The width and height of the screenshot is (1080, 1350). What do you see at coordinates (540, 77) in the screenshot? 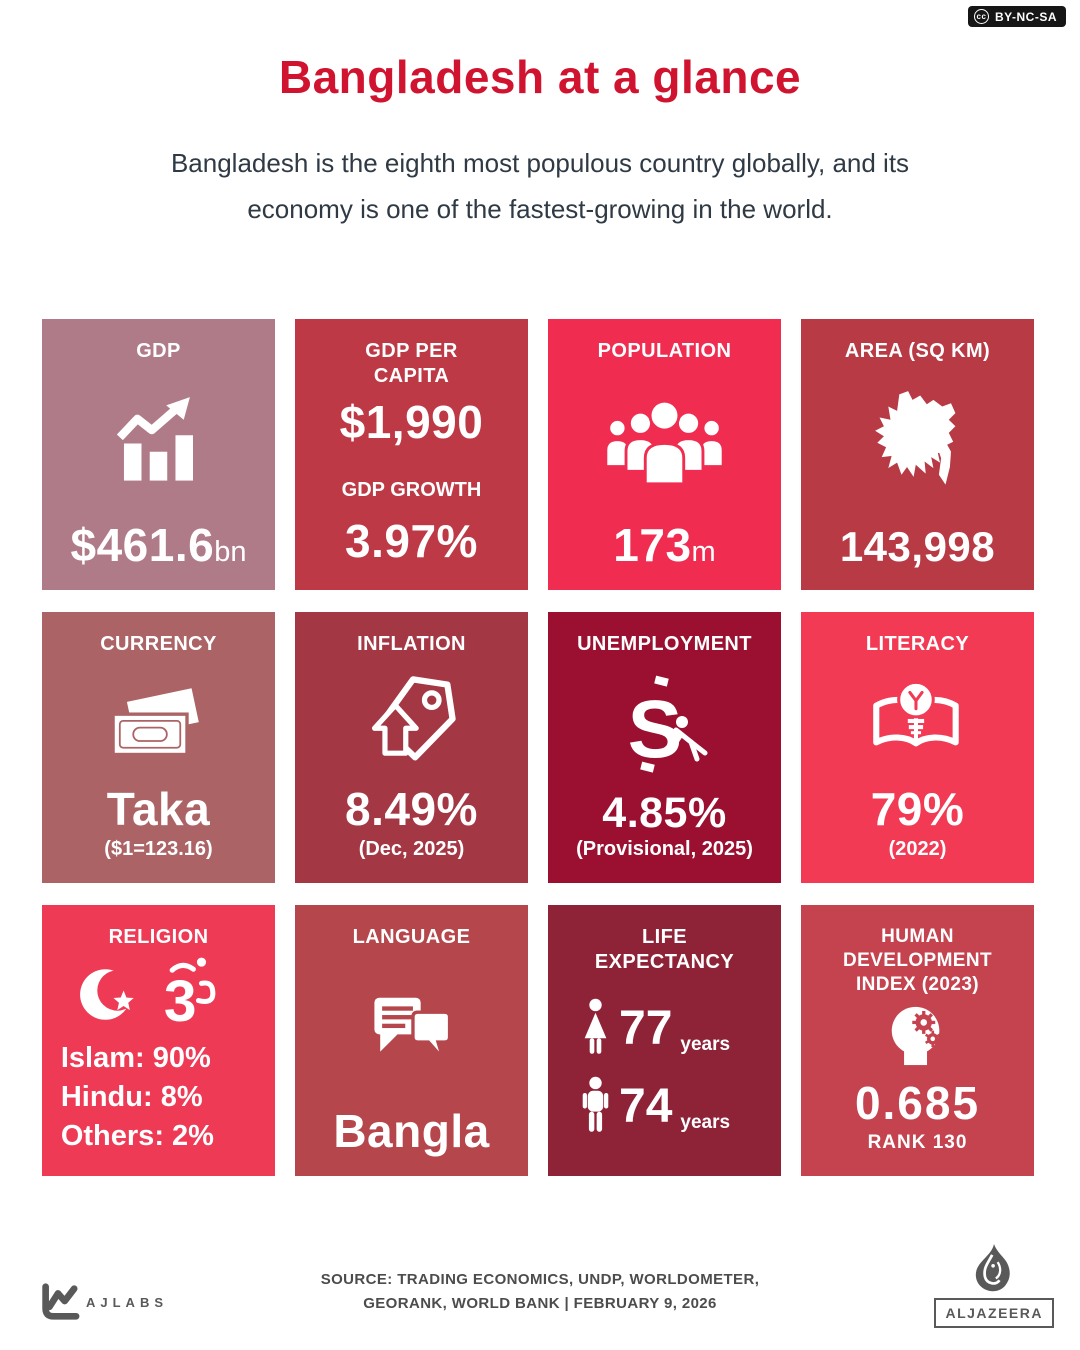
I see `page-title: Bangladesh at a glance` at bounding box center [540, 77].